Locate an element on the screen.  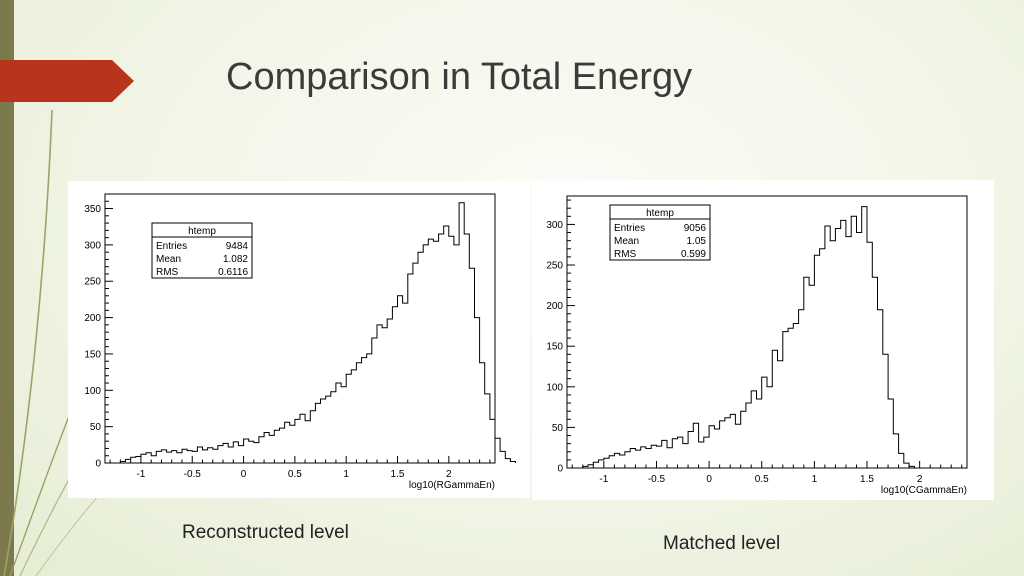
stats-mean-value: 1.05 is located at coordinates (697, 241).